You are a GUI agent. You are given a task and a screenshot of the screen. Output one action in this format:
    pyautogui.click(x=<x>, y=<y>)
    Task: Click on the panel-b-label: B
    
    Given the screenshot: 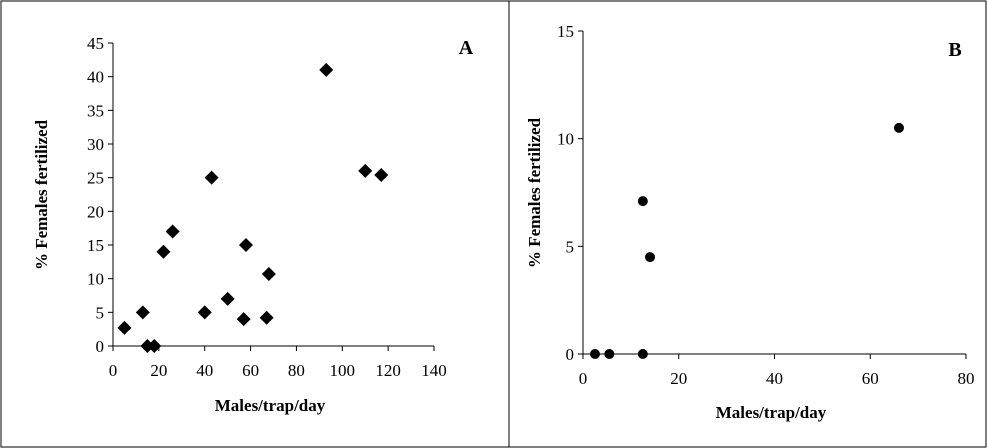 What is the action you would take?
    pyautogui.click(x=954, y=50)
    